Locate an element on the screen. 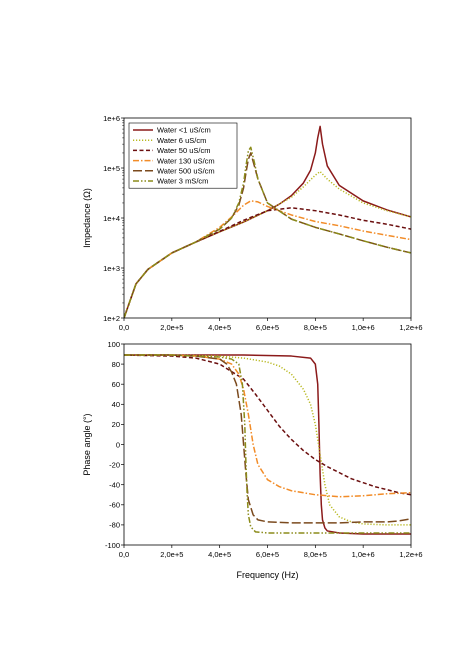  legend-label-5: Water 500 uS/cm is located at coordinates (186, 171).